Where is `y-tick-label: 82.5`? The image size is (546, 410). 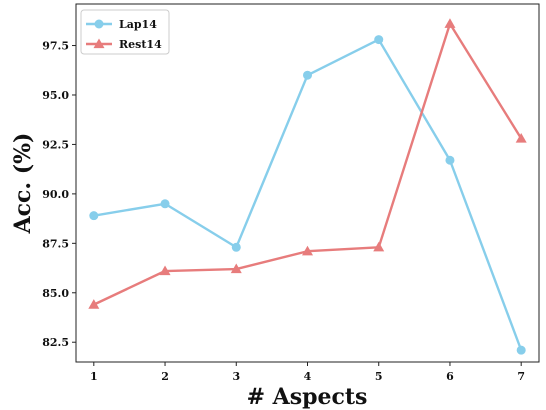 y-tick-label: 82.5 is located at coordinates (55, 342).